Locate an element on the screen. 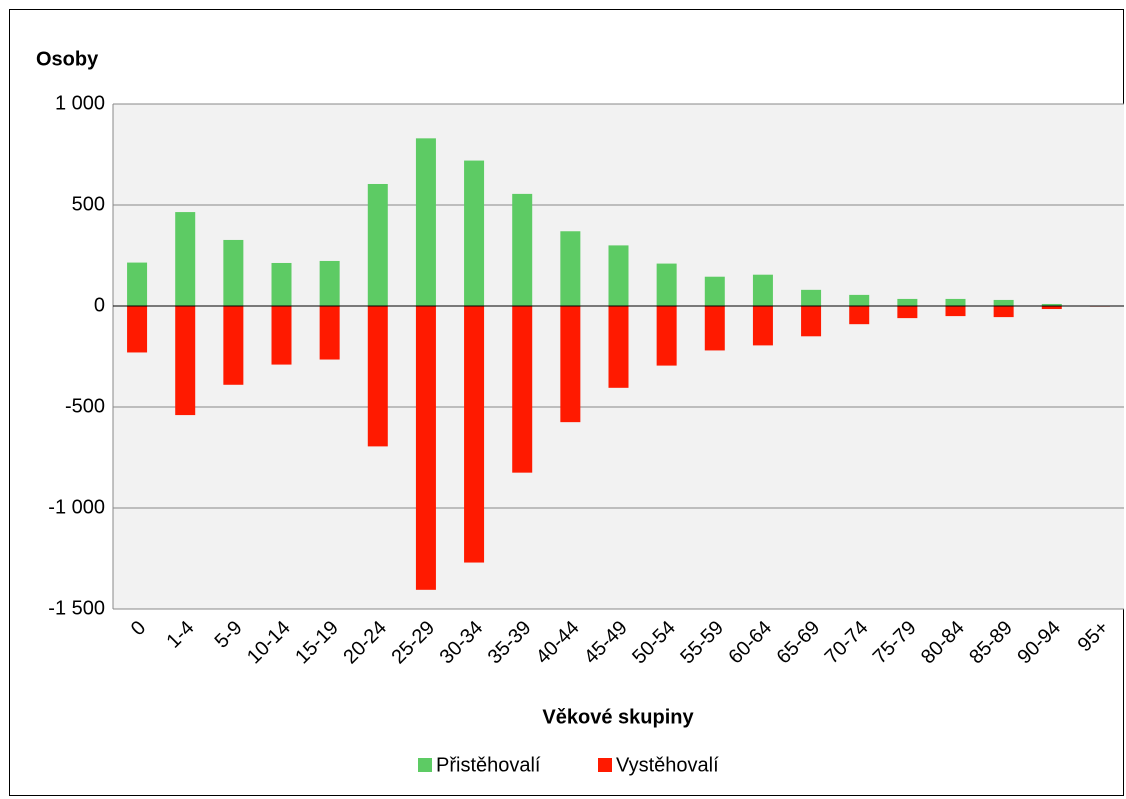  y-tick-label: -1 500 is located at coordinates (76, 608).